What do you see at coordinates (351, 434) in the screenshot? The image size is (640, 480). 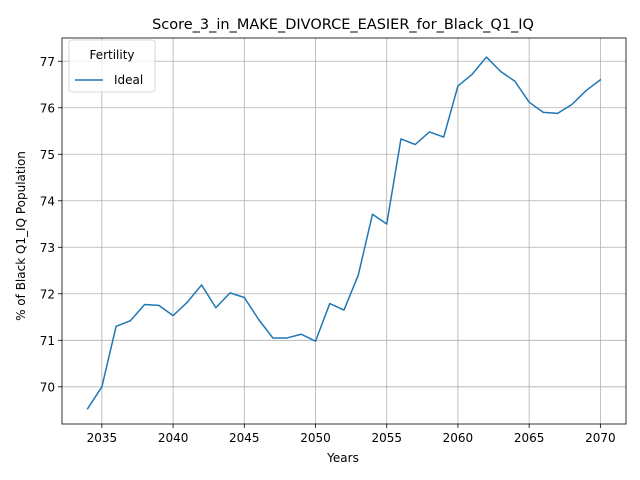 I see `x-axis-ticks: 2035 2040 2045 2050 2055 2060 2065 2070` at bounding box center [351, 434].